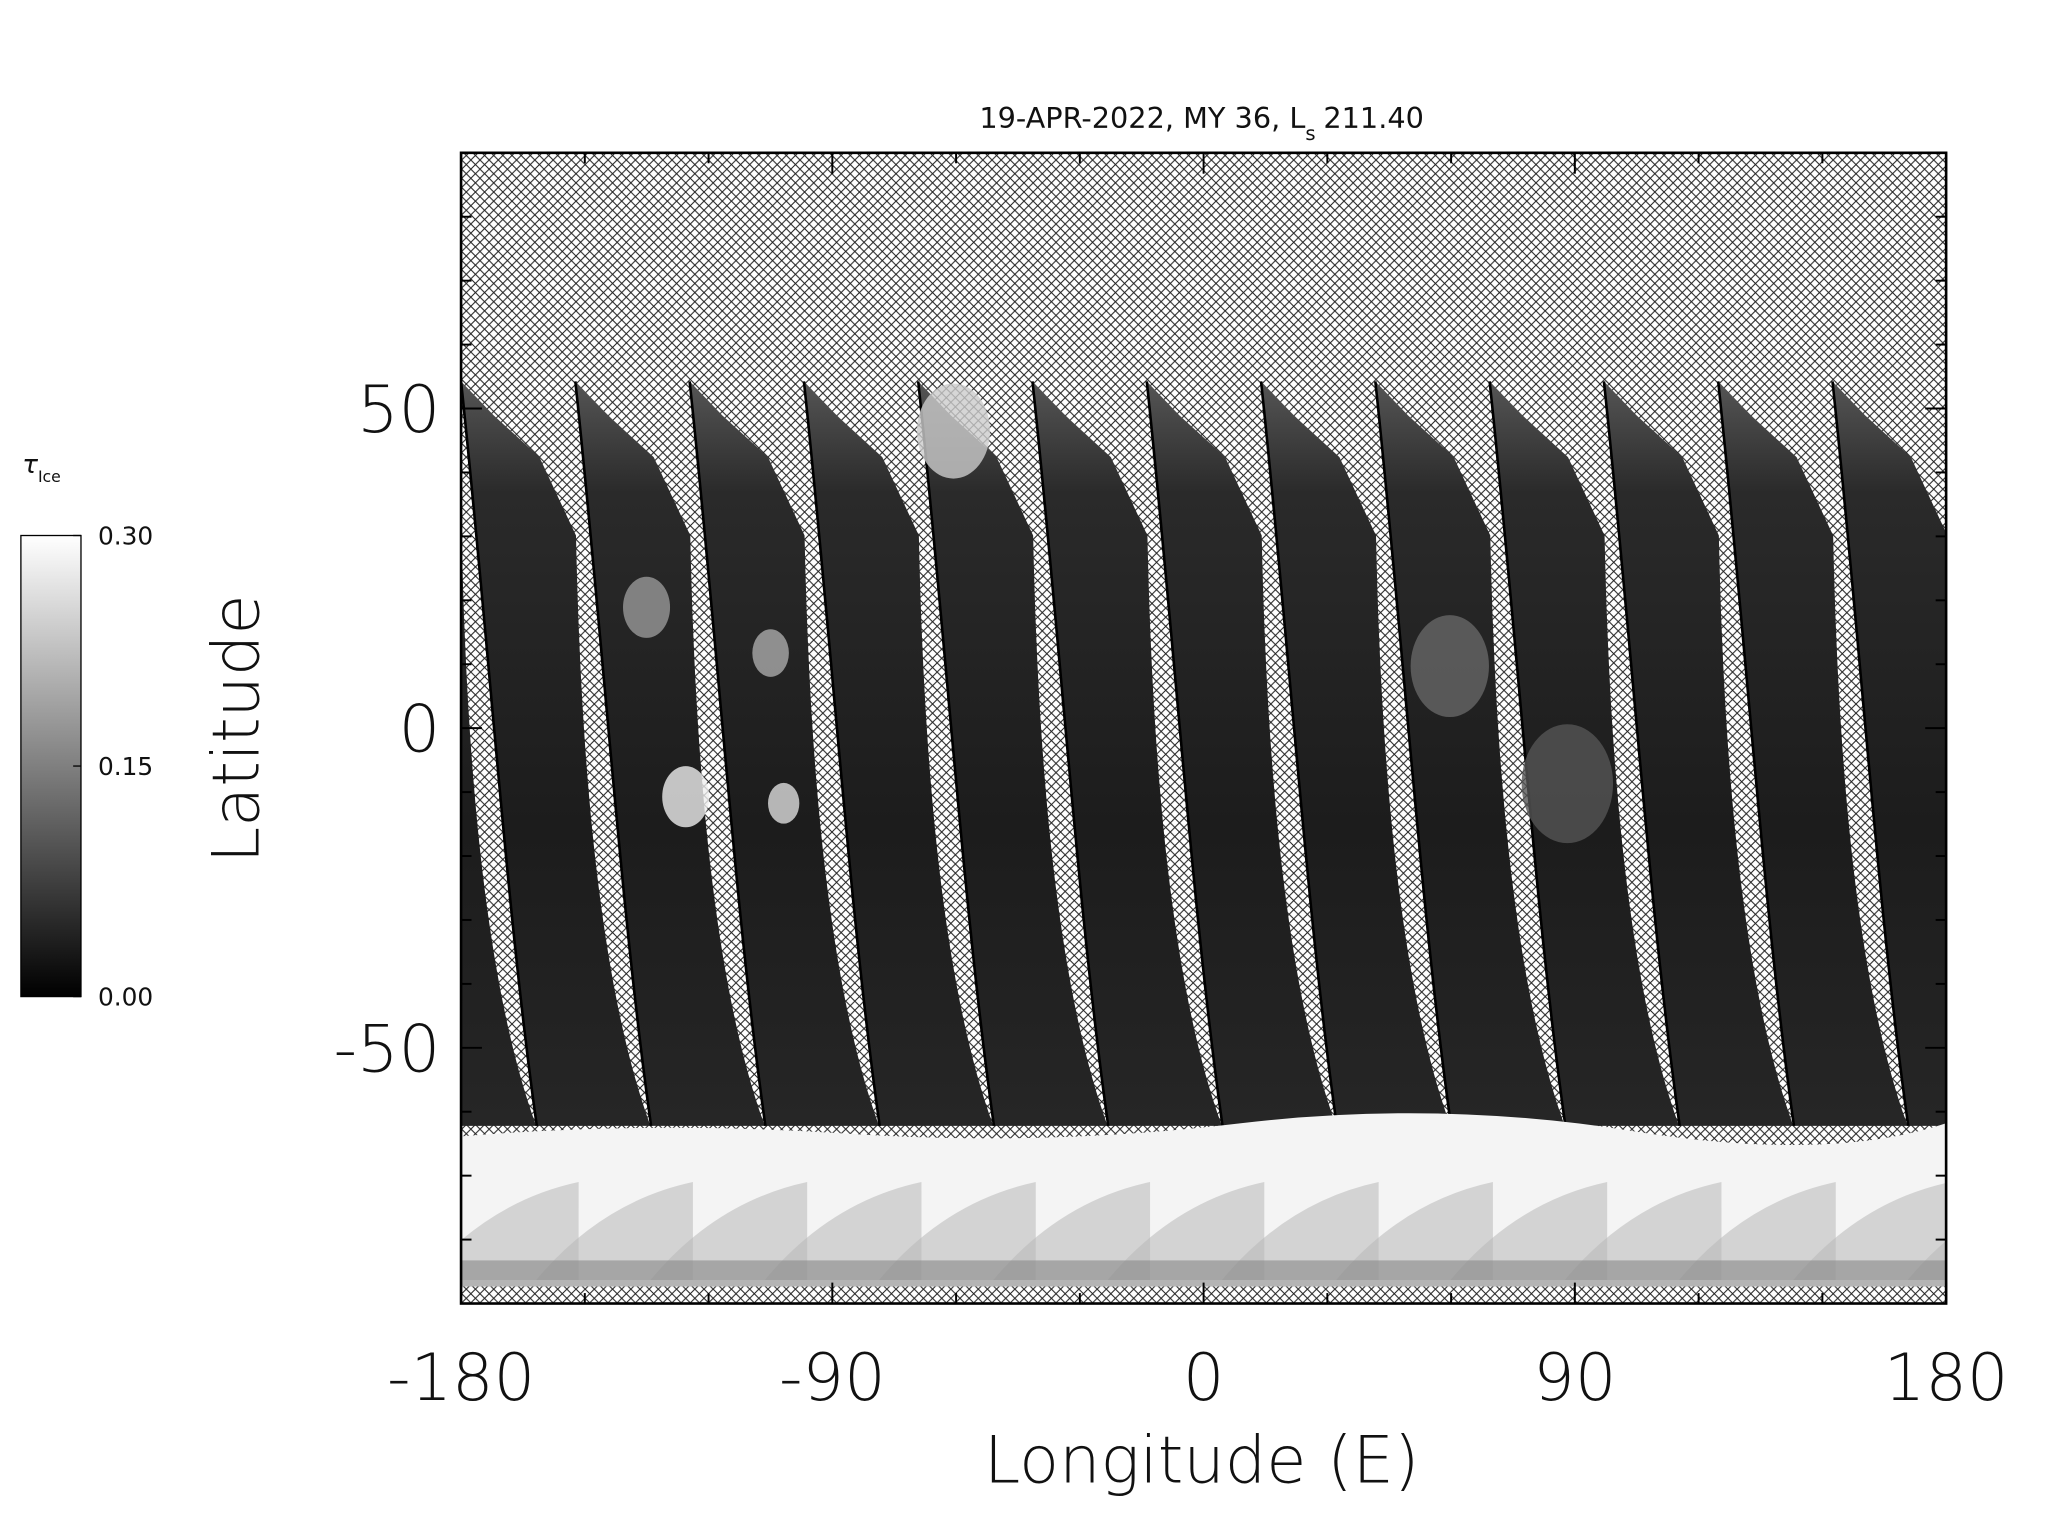 Image resolution: width=2048 pixels, height=1536 pixels. Describe the element at coordinates (30, 465) in the screenshot. I see `colorbar-symbol: τ` at that location.